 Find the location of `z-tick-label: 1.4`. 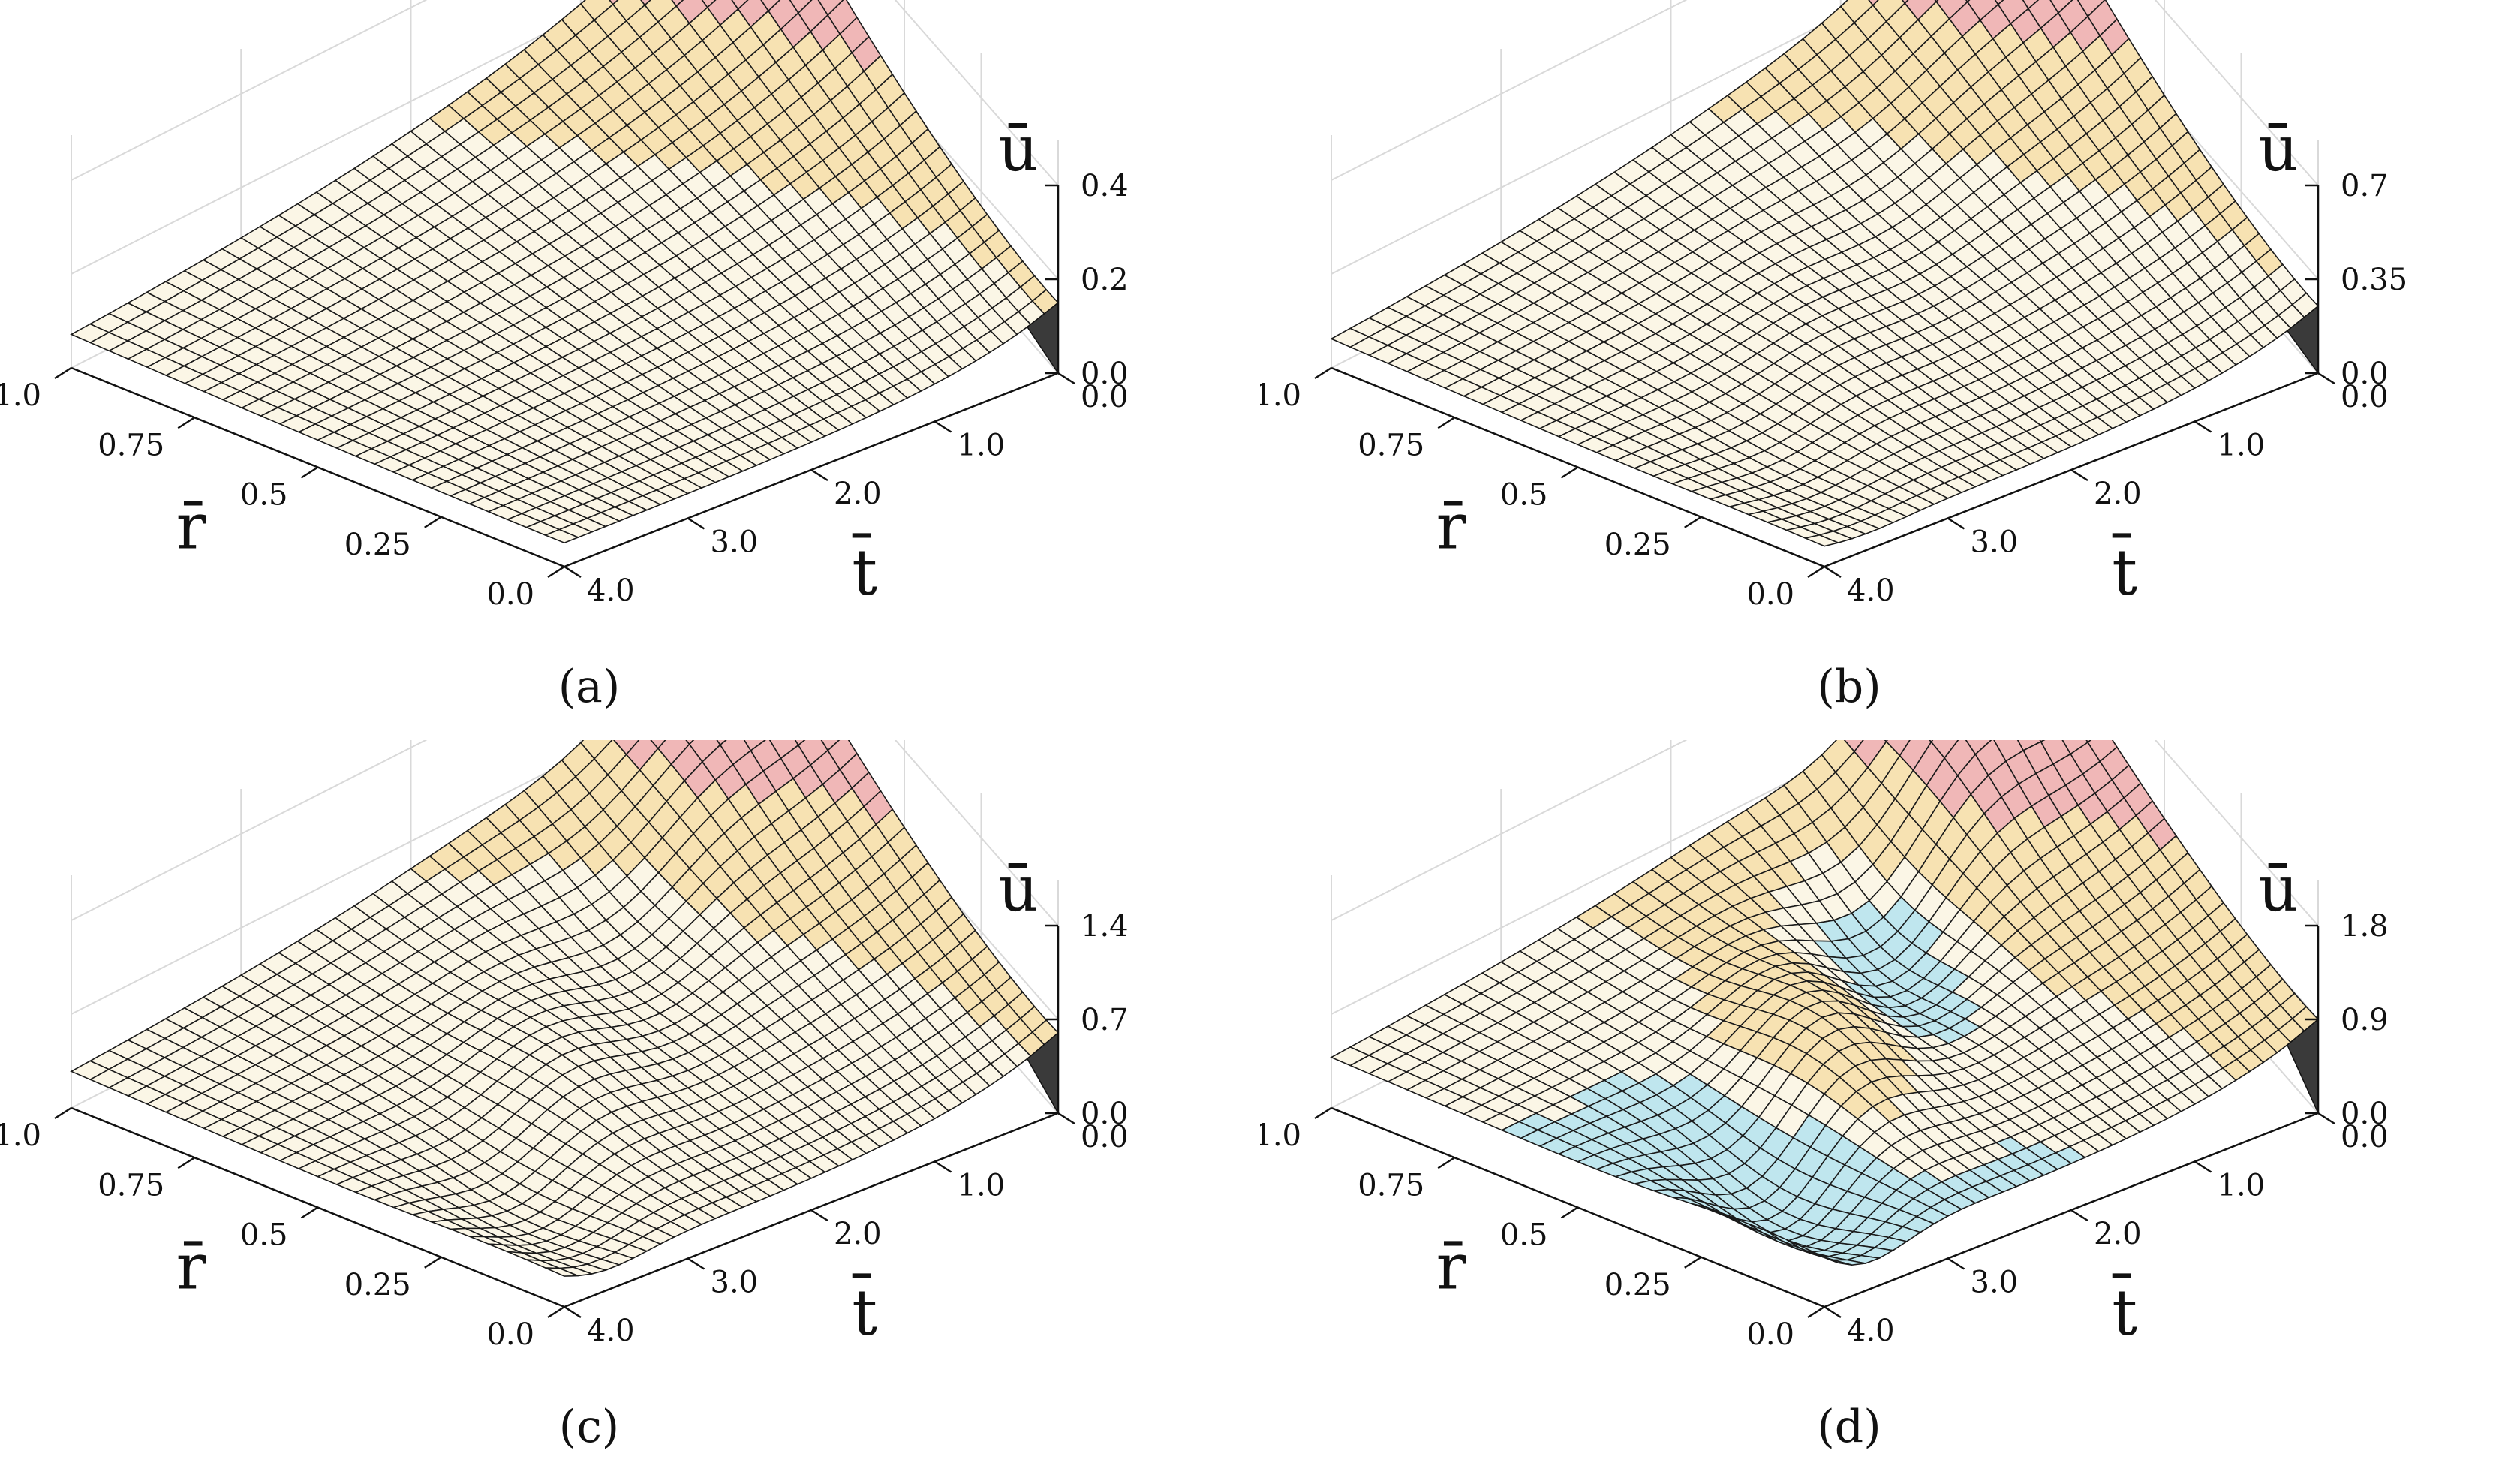

z-tick-label: 1.4 is located at coordinates (1105, 926).